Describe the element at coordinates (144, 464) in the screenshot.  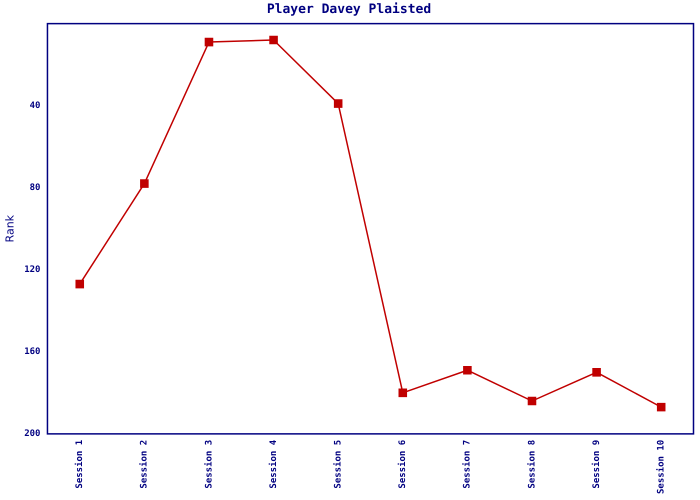
I see `x-tick-label: Session 2` at that location.